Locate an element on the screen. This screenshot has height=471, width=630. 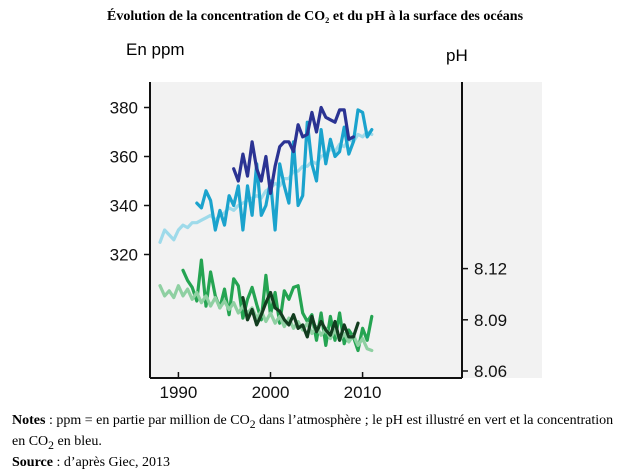
source-label: Source is located at coordinates (32, 462).